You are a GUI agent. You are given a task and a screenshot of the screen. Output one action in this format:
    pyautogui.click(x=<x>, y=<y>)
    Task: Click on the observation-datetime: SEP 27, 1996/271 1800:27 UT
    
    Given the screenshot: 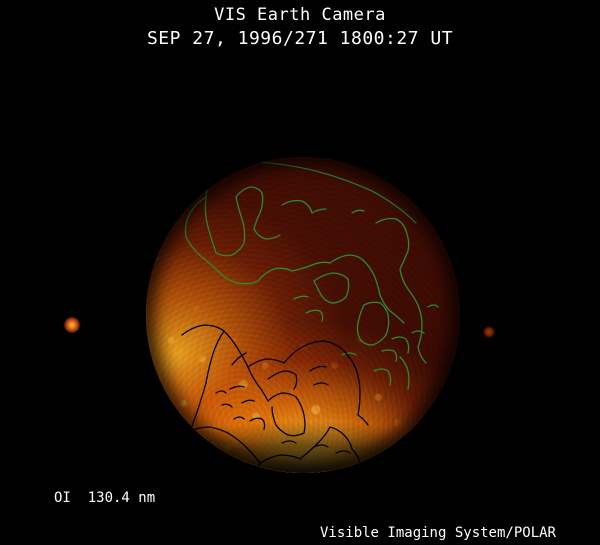 What is the action you would take?
    pyautogui.click(x=300, y=38)
    